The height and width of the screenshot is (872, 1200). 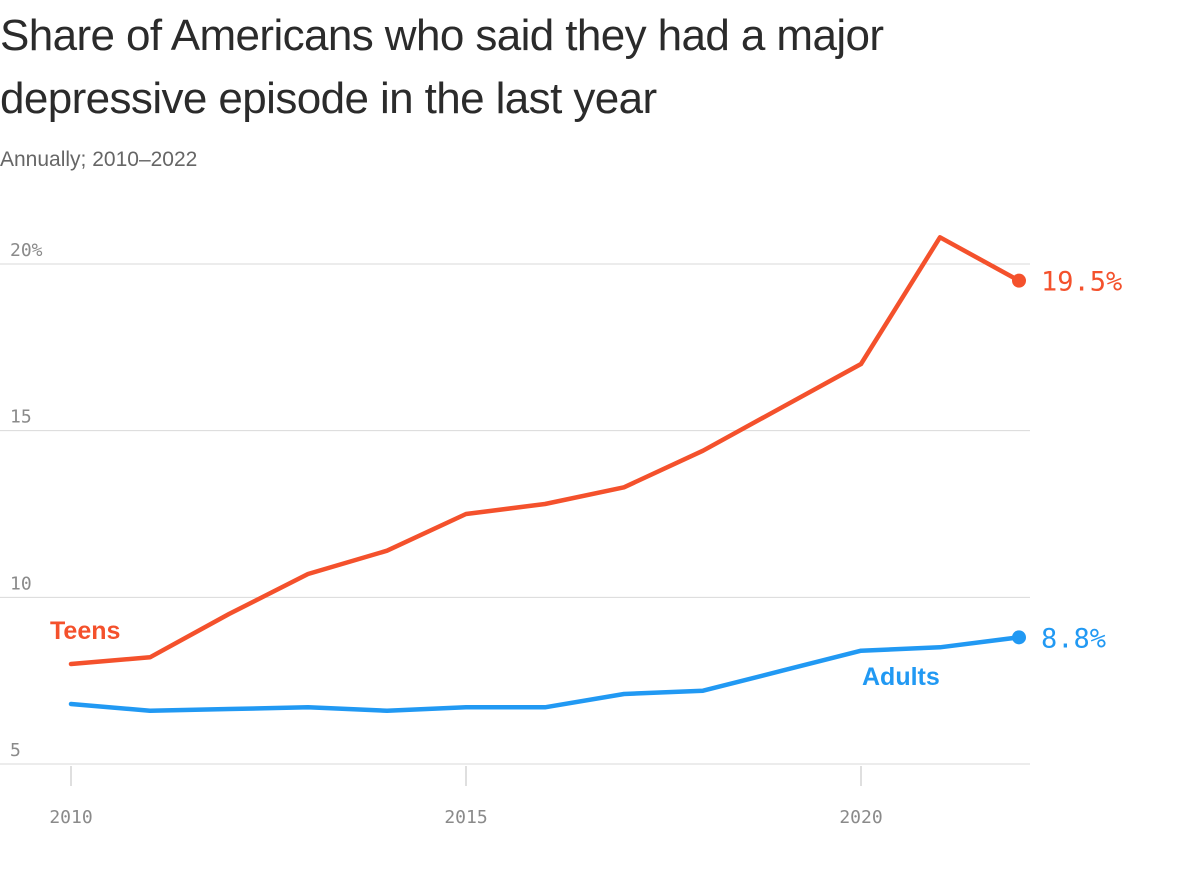 What do you see at coordinates (21, 583) in the screenshot?
I see `y-tick-label: 10` at bounding box center [21, 583].